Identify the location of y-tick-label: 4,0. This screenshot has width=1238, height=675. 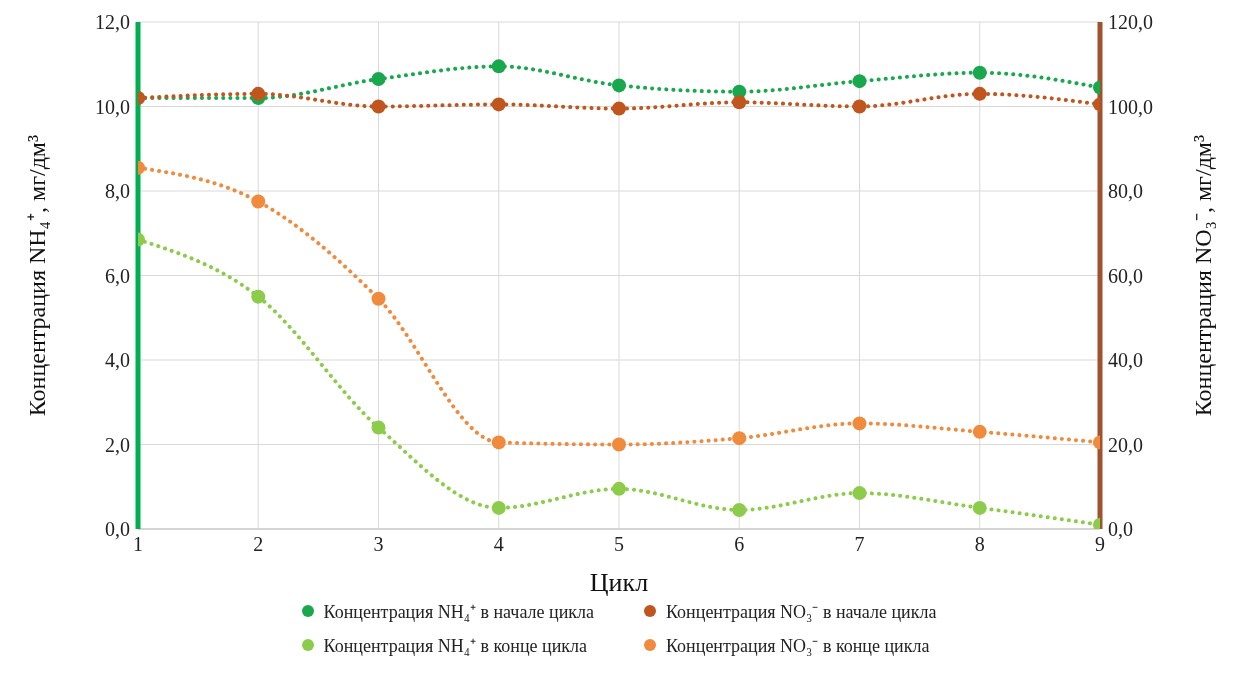
(117, 360).